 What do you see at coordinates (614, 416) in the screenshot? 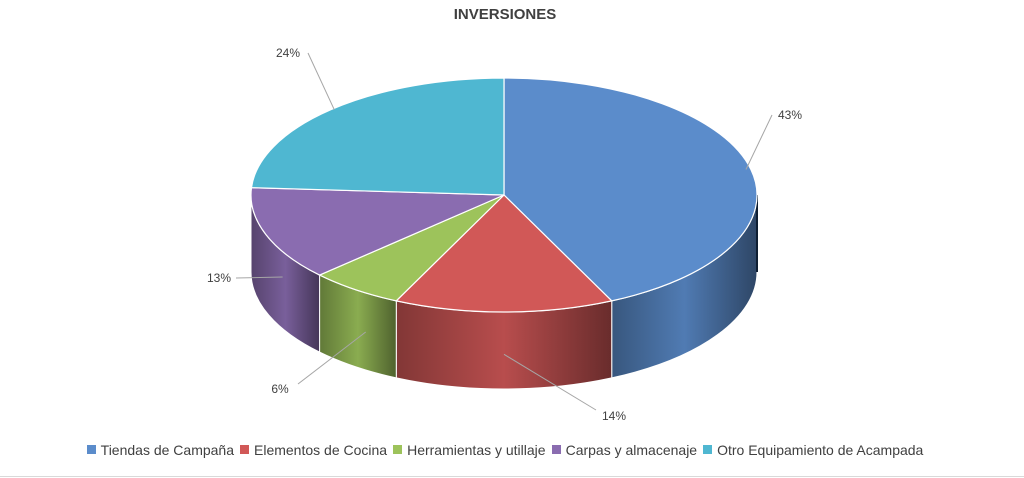
I see `data-label: 14%` at bounding box center [614, 416].